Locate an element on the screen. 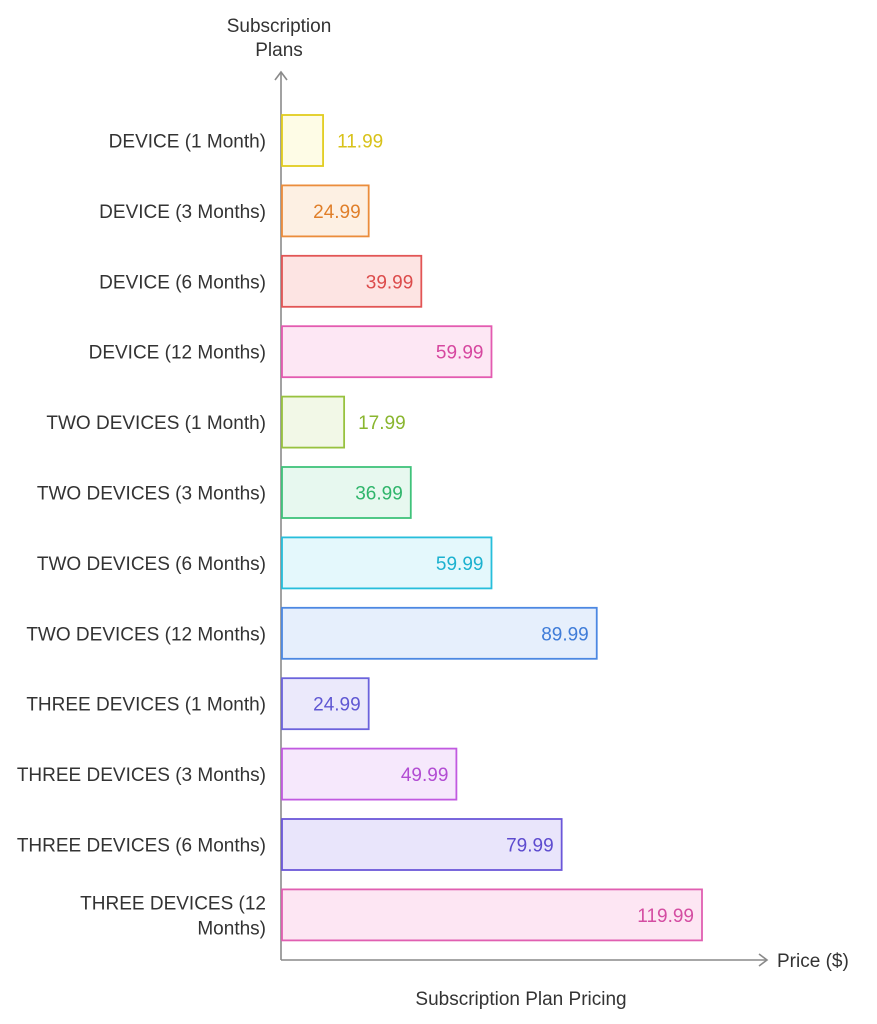 This screenshot has width=877, height=1024. category-label: THREE DEVICES (6 Months) is located at coordinates (141, 846).